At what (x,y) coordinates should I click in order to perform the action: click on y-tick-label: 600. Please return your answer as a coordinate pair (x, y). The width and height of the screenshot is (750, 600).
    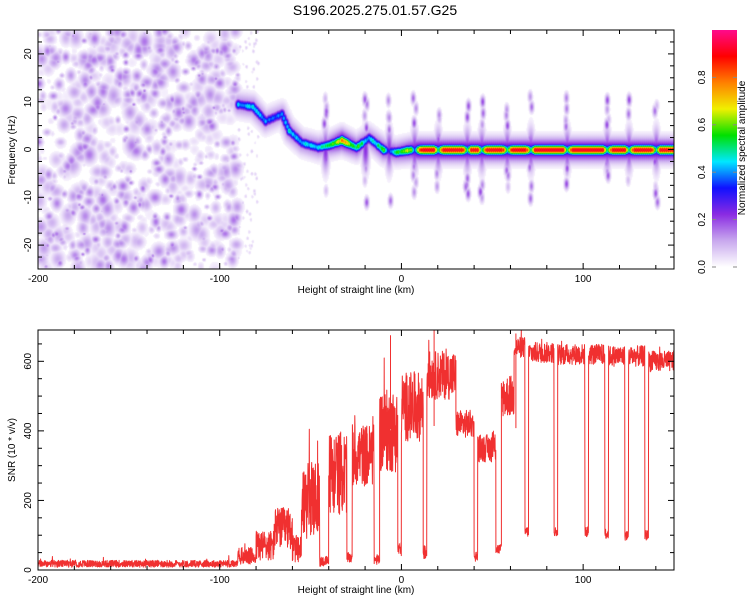
    Looking at the image, I should click on (28, 361).